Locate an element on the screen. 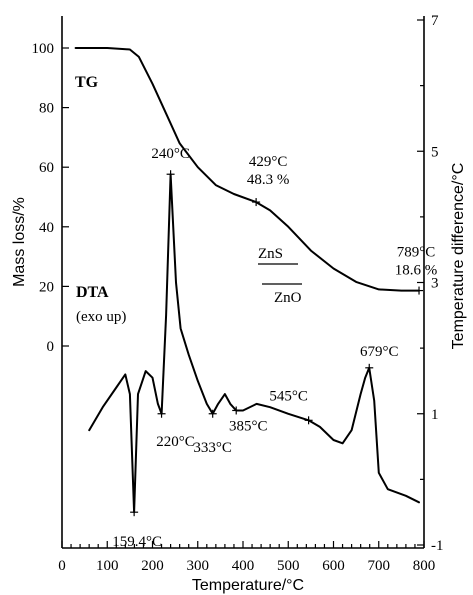  annotation-label: 333°C is located at coordinates (212, 448).